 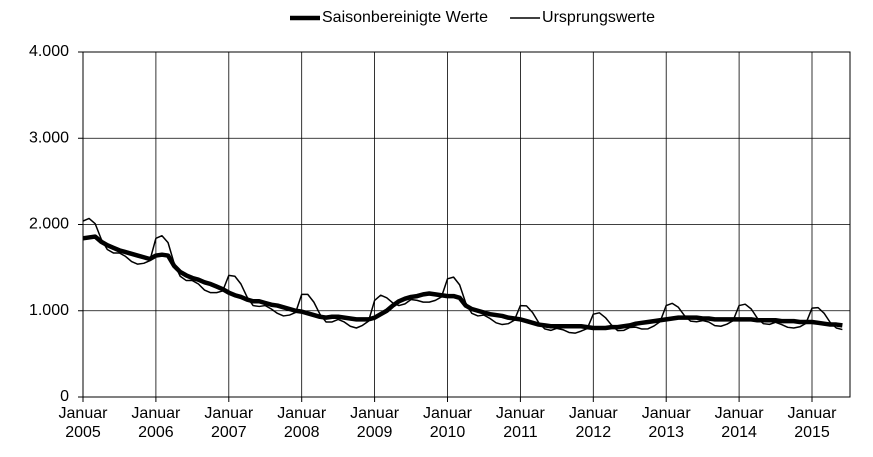 I want to click on x-tick-label: Januar 2009, so click(x=375, y=423).